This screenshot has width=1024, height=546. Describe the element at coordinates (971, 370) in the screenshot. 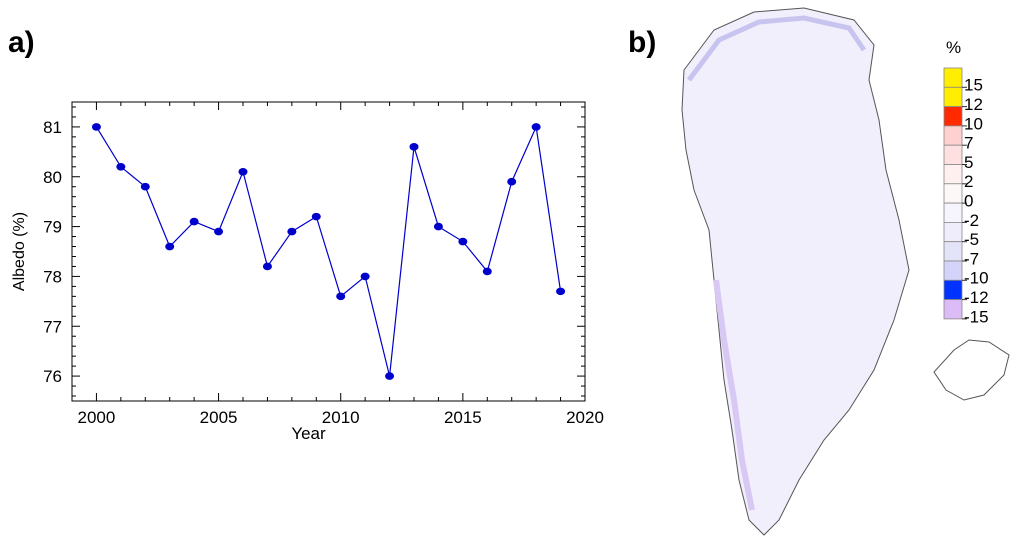

I see `iceland-outline` at that location.